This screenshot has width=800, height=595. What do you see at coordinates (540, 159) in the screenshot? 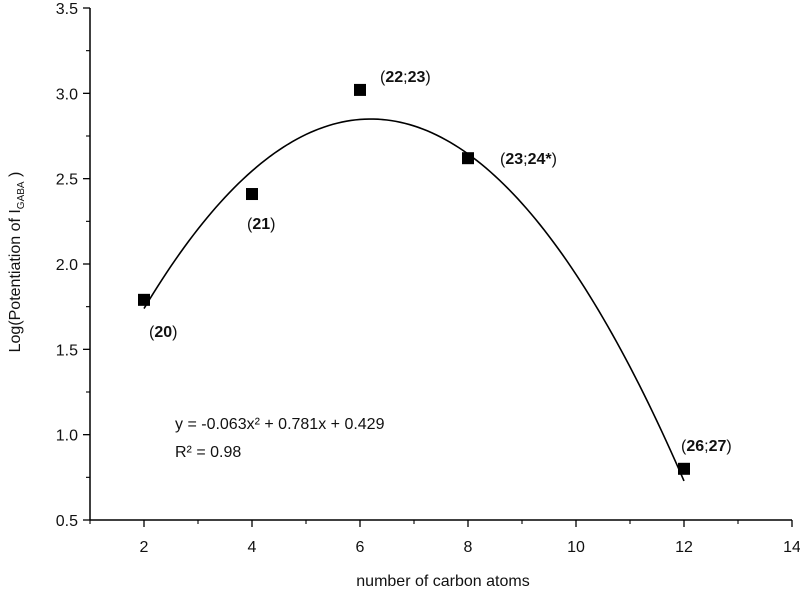
I see `label-compound-2: 24*` at bounding box center [540, 159].